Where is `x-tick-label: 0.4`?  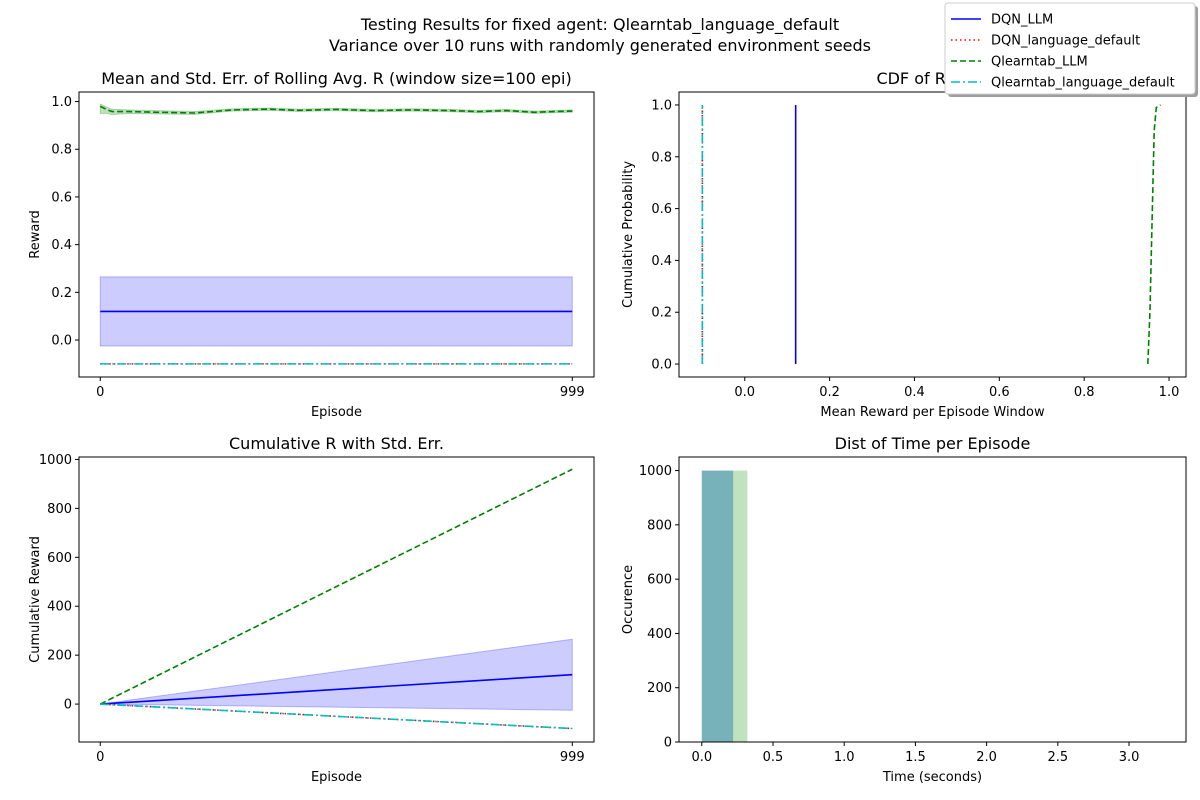 x-tick-label: 0.4 is located at coordinates (914, 392).